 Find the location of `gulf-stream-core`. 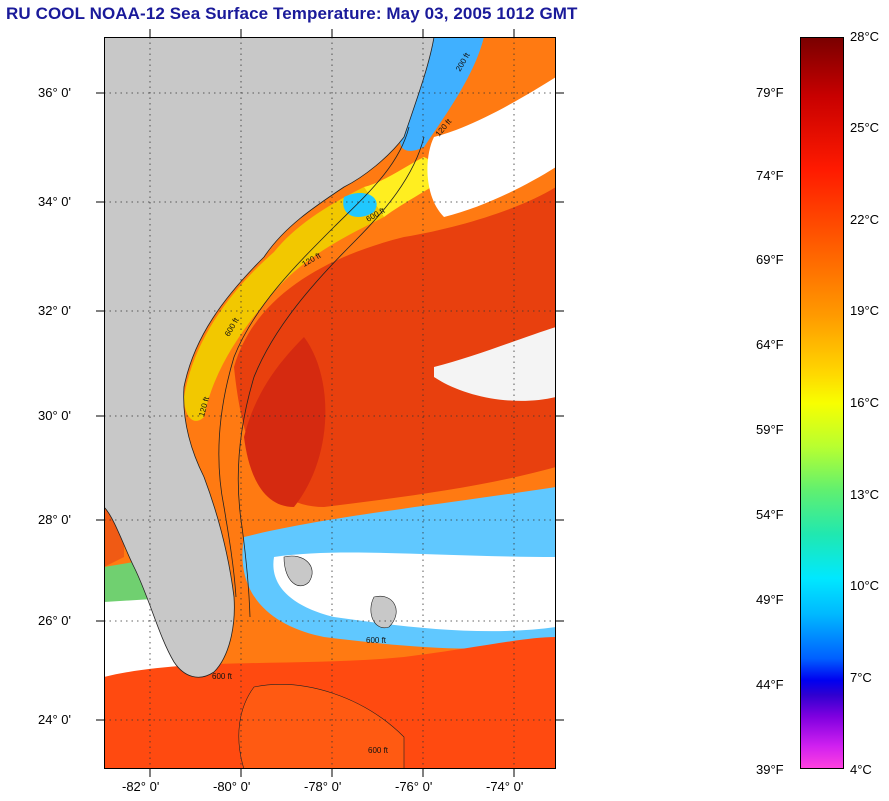

gulf-stream-core is located at coordinates (285, 422).